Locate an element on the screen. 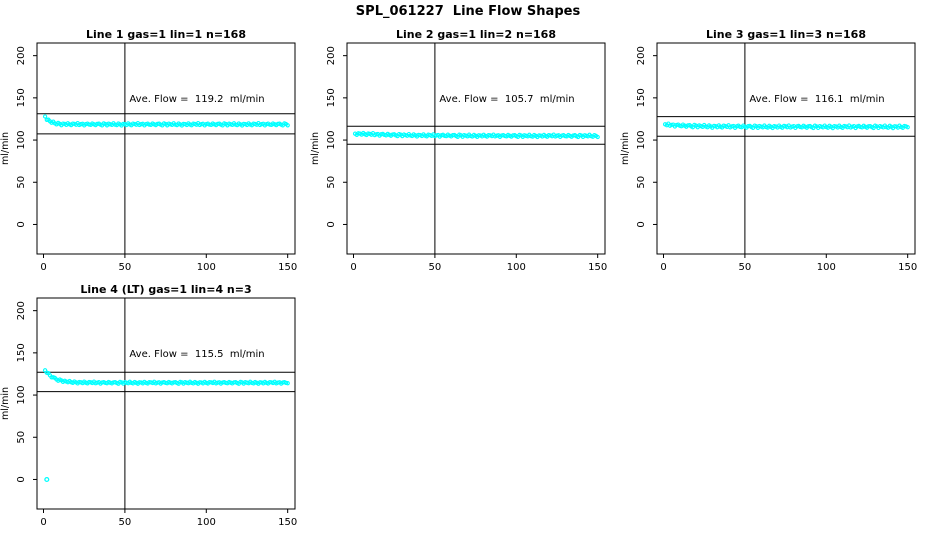  ave-flow-annotation: Ave. Flow = 115.5 ml/min is located at coordinates (196, 354).